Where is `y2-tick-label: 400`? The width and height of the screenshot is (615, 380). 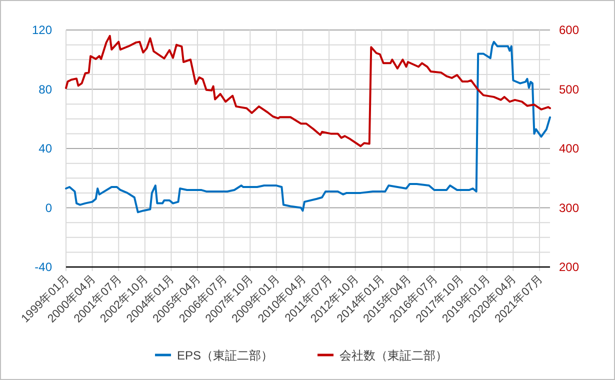
y2-tick-label: 400 is located at coordinates (569, 149).